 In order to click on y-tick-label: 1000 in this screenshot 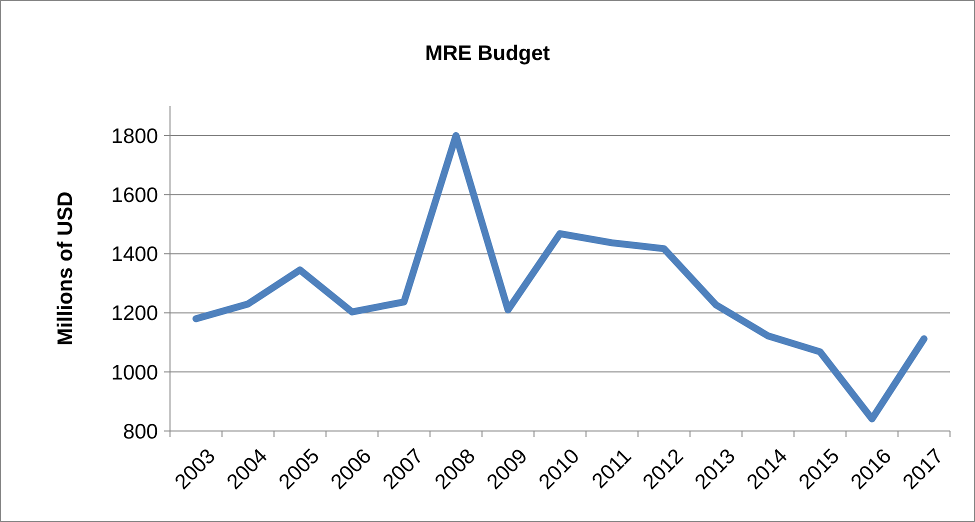, I will do `click(134, 372)`.